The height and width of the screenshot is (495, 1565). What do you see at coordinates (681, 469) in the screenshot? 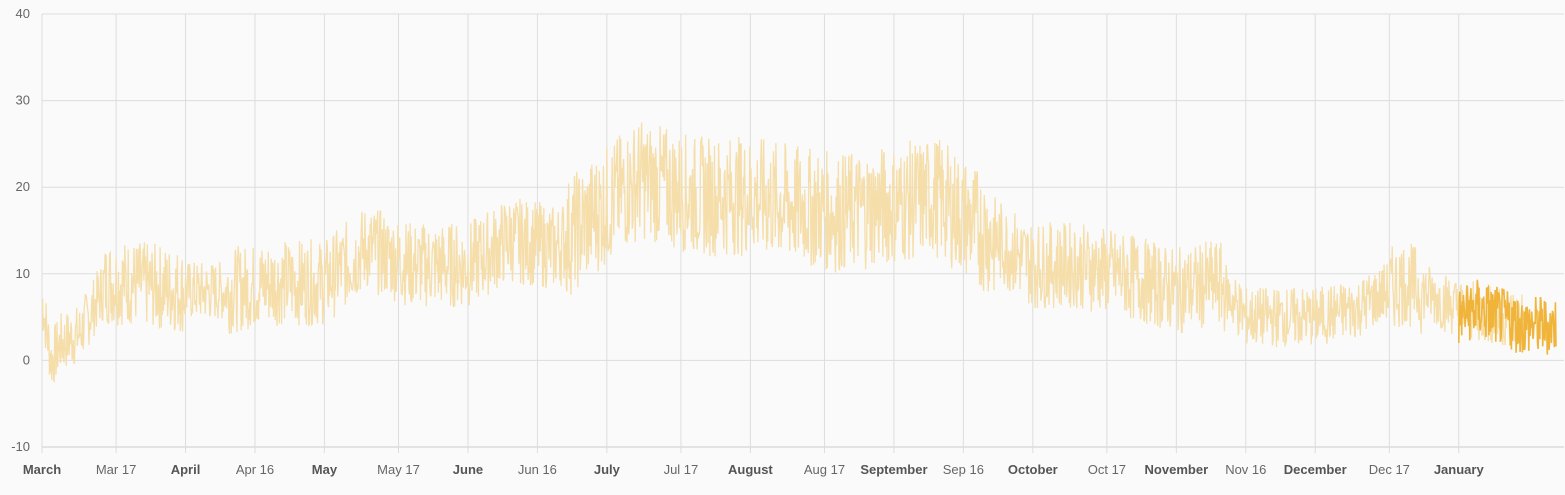
I see `x-tick-label: Jul 17` at bounding box center [681, 469].